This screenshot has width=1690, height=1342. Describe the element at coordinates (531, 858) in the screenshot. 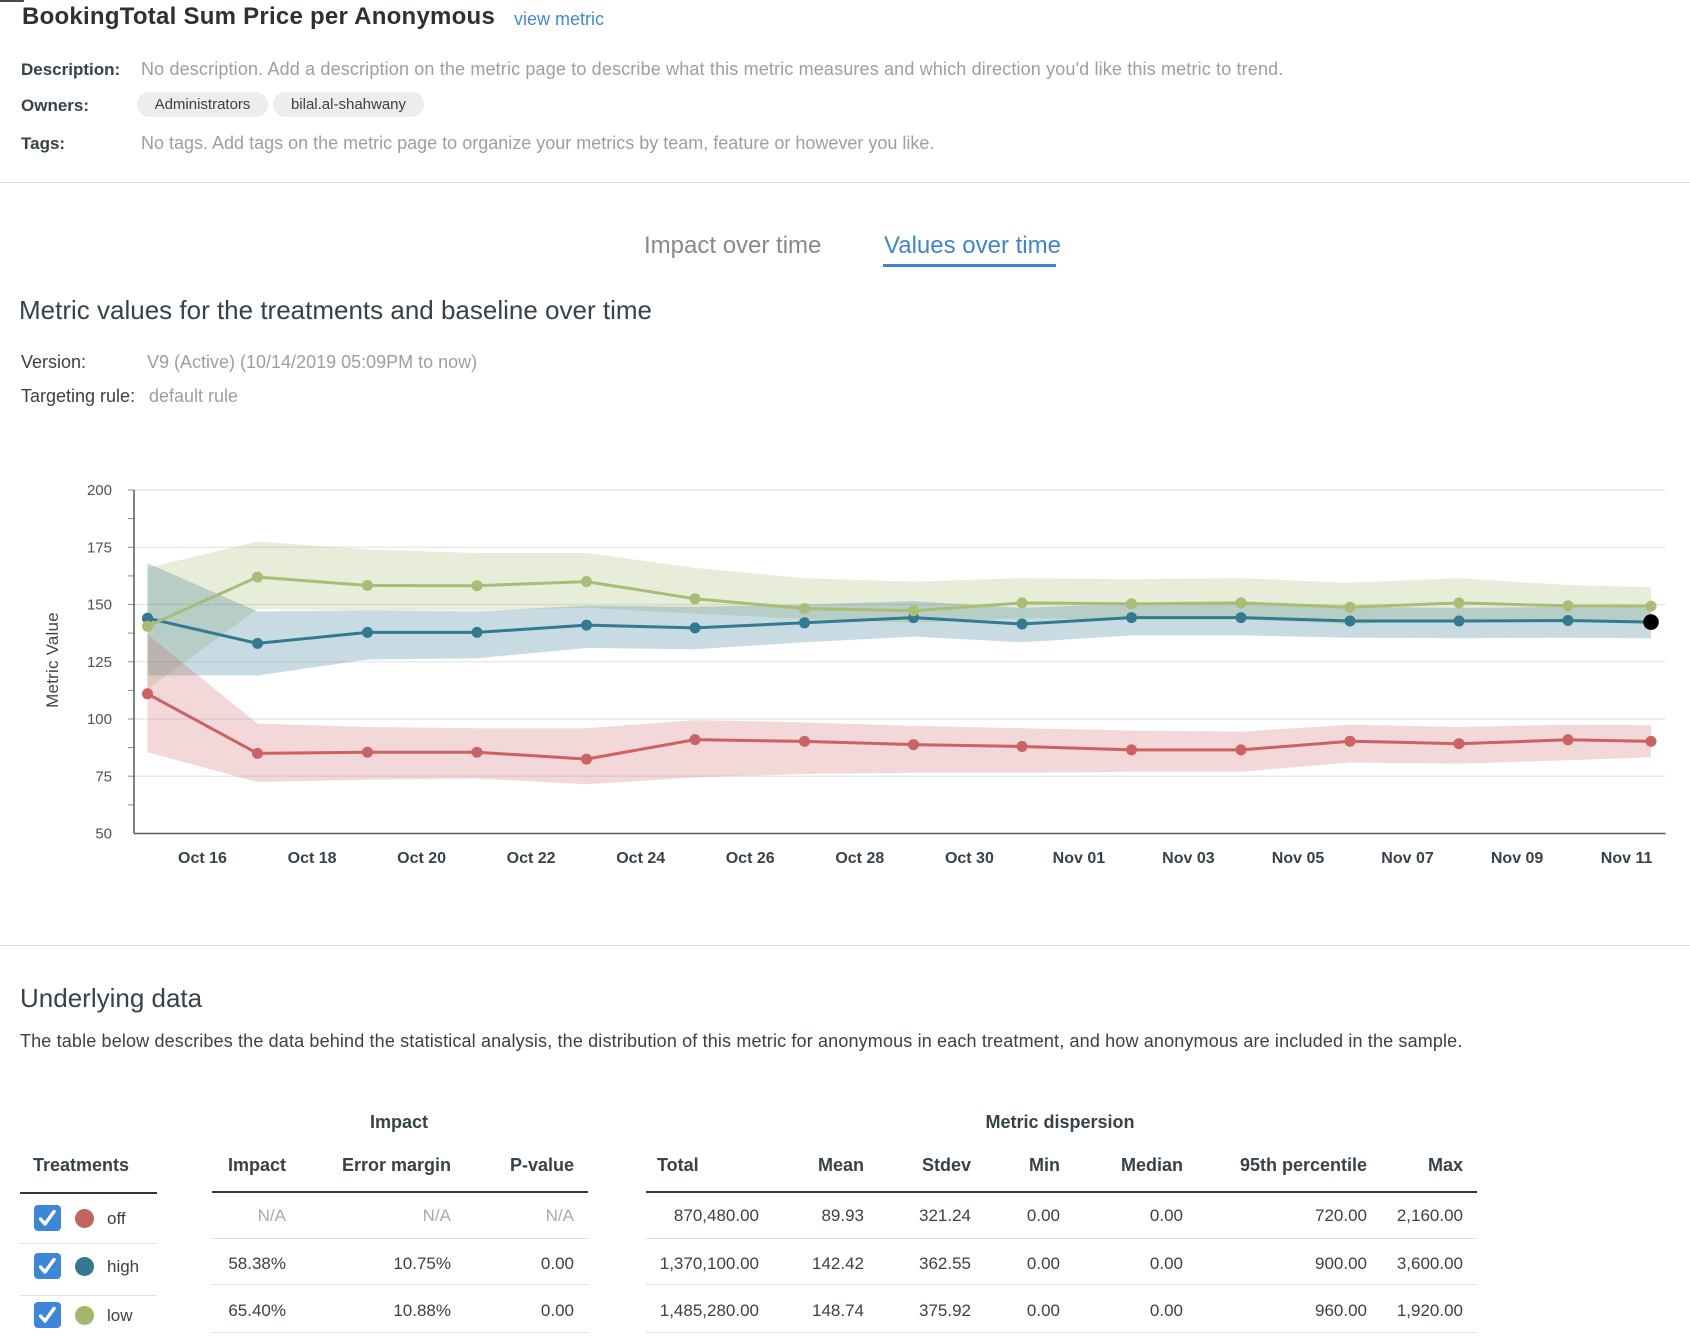

I see `svg-text: Oct 22` at that location.